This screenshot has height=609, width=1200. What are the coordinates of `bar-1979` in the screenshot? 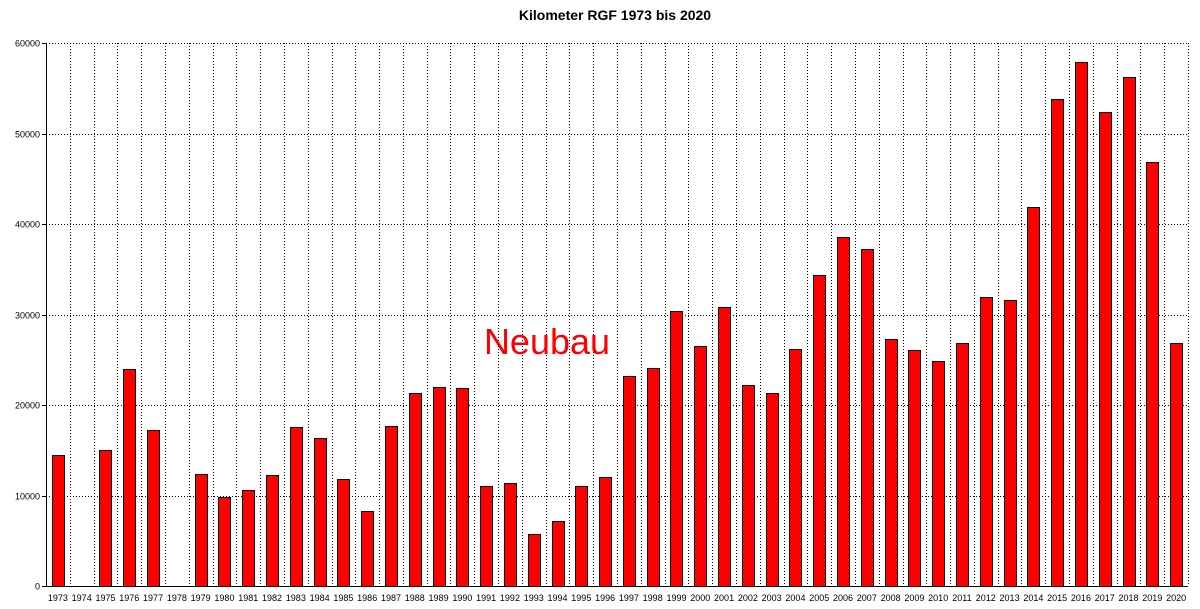 It's located at (201, 530).